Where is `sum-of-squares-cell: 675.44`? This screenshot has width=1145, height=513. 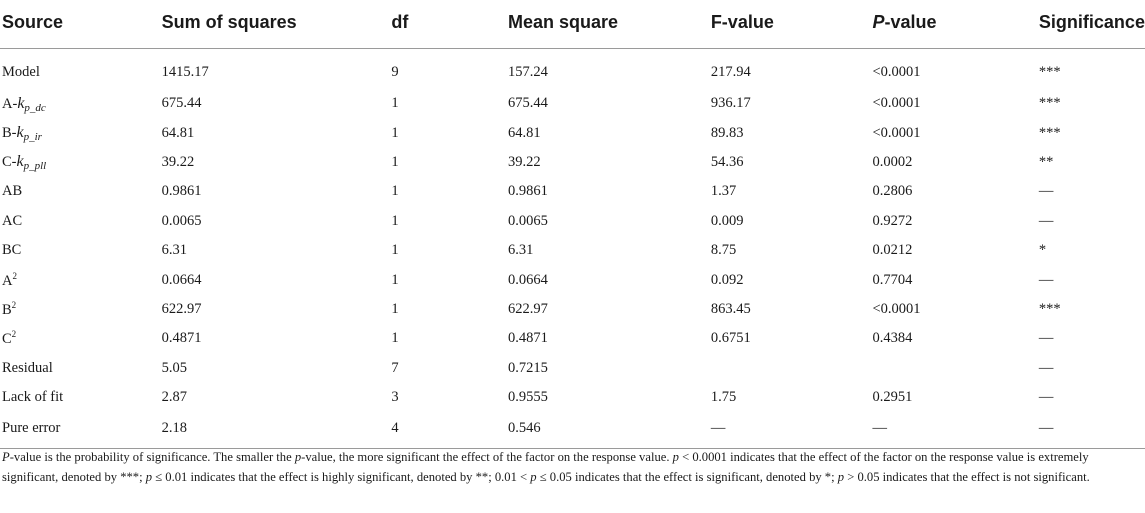
sum-of-squares-cell: 675.44 is located at coordinates (181, 103).